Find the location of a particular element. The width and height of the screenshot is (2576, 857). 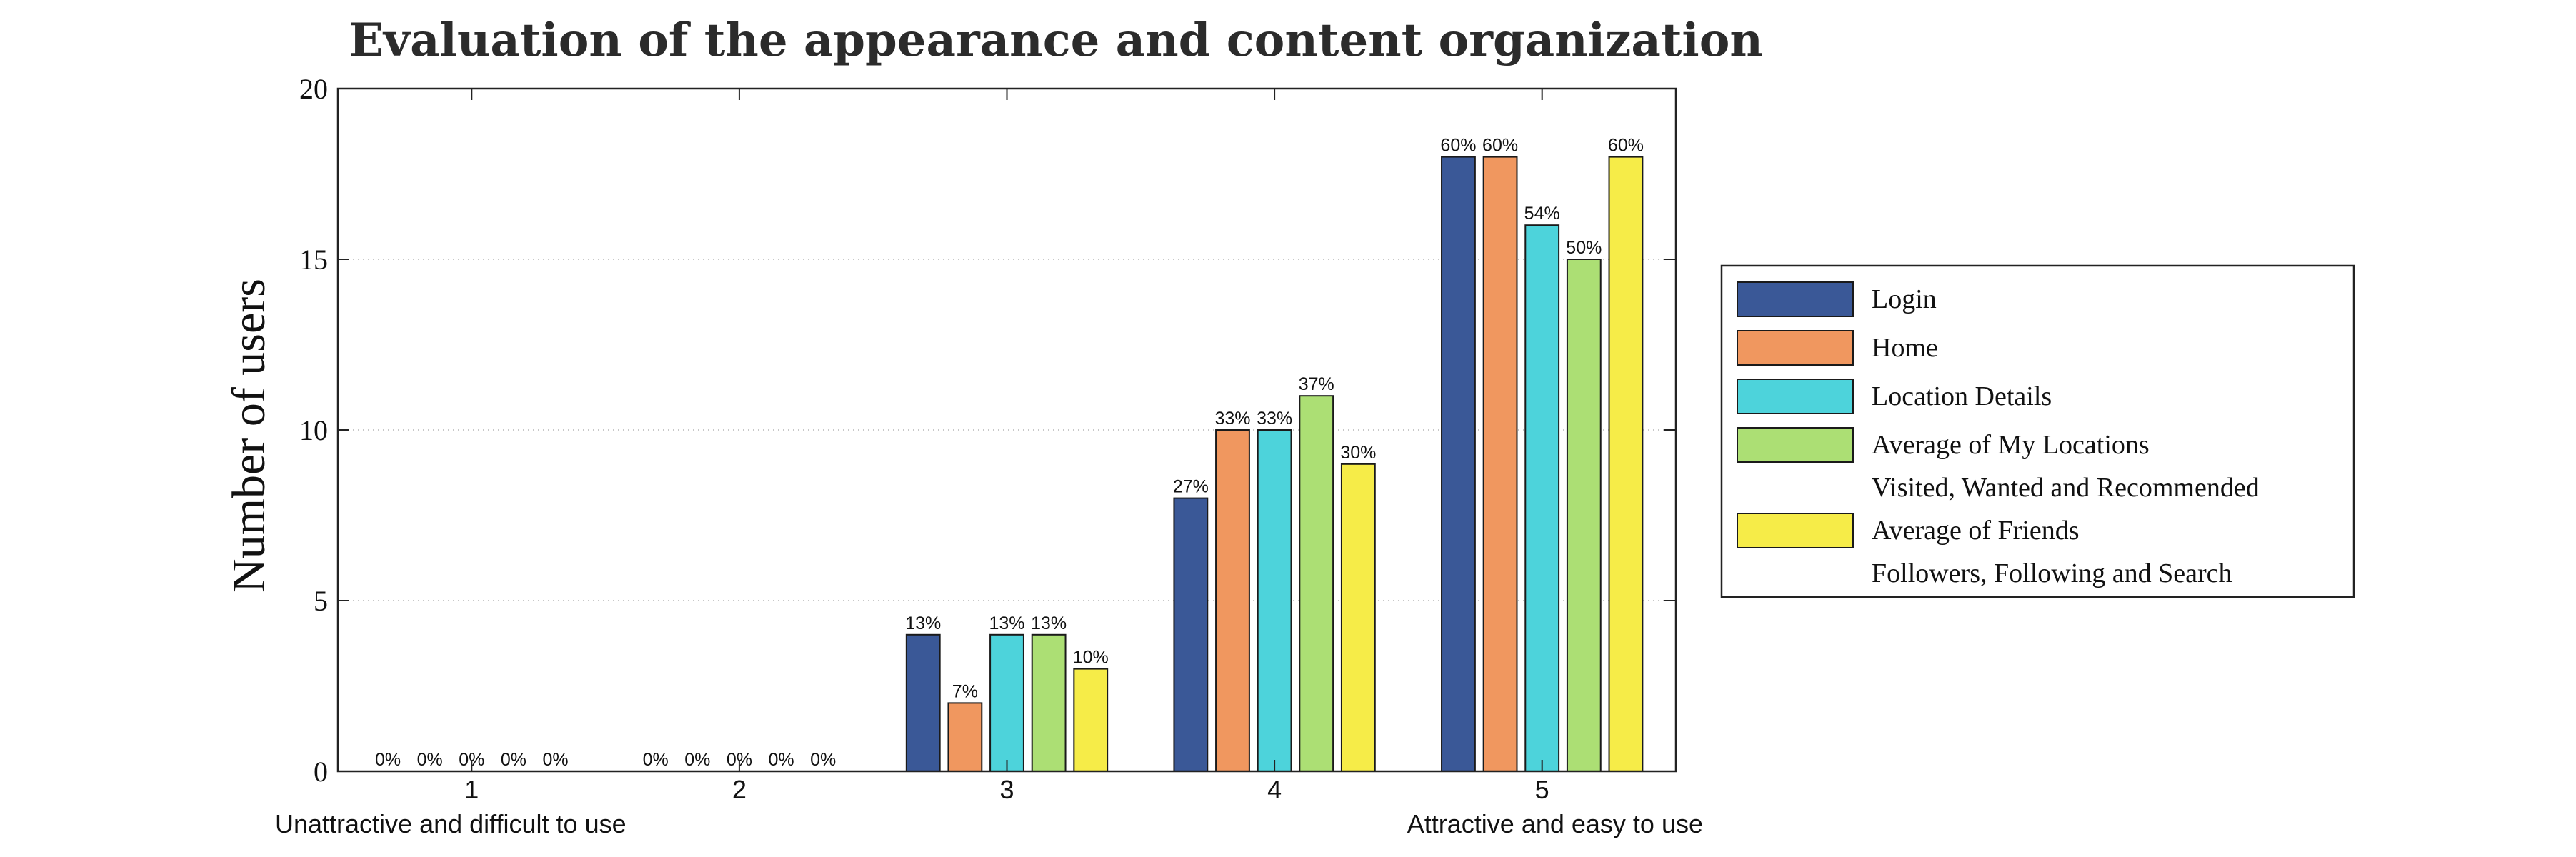

legend-label: Location Details is located at coordinates (1962, 396).